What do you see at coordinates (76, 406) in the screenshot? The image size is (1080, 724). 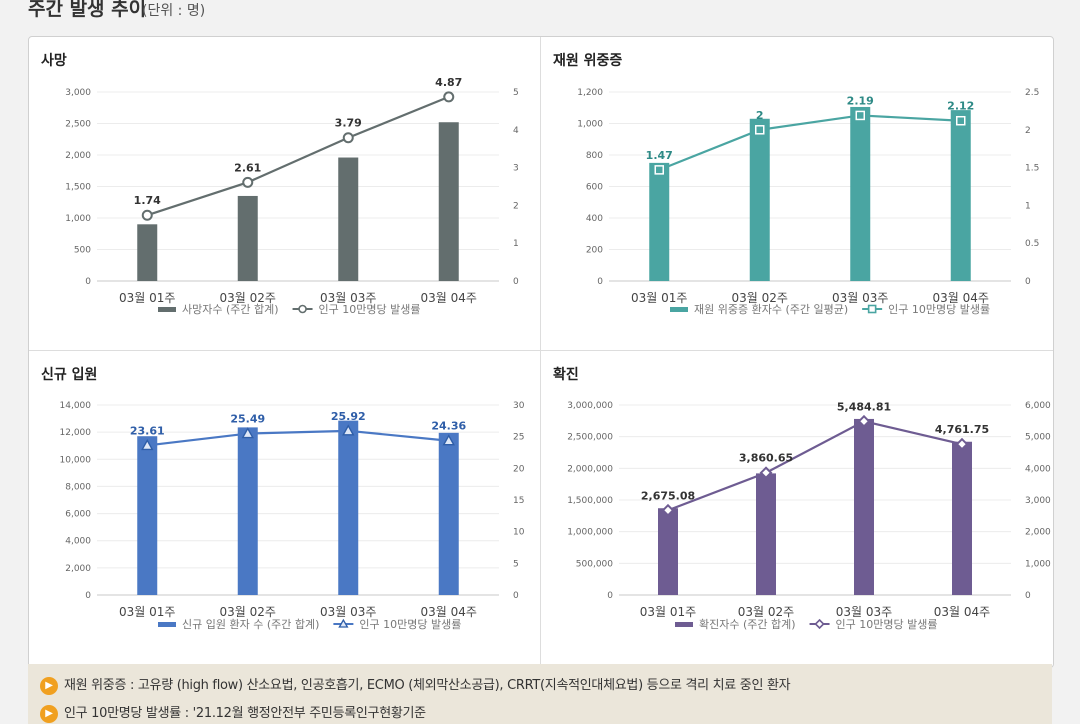 I see `y-tick-left: 14,000` at bounding box center [76, 406].